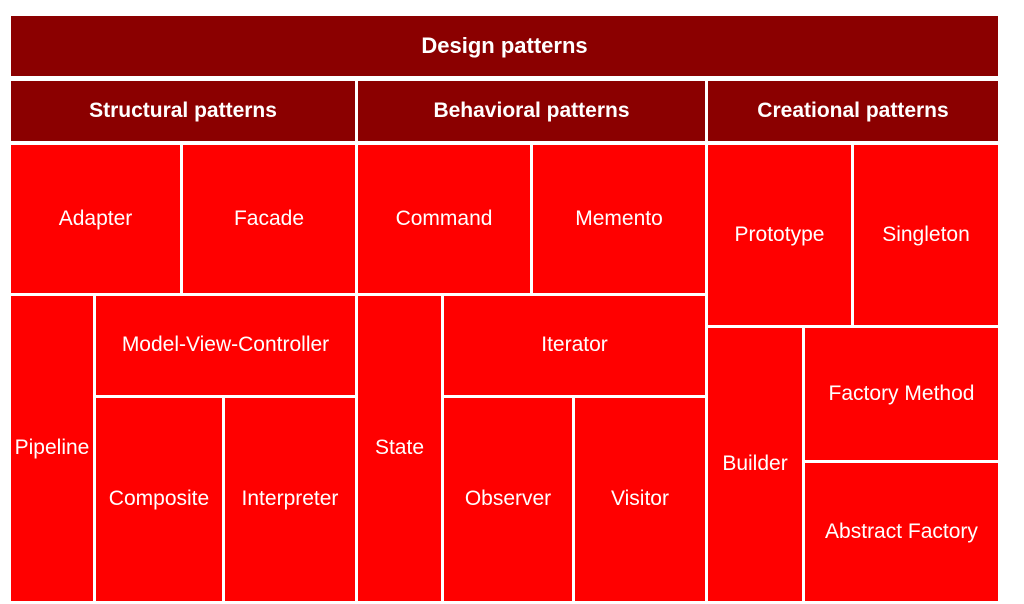 Image resolution: width=1024 pixels, height=604 pixels. What do you see at coordinates (52, 448) in the screenshot?
I see `pattern-pipeline: Pipeline` at bounding box center [52, 448].